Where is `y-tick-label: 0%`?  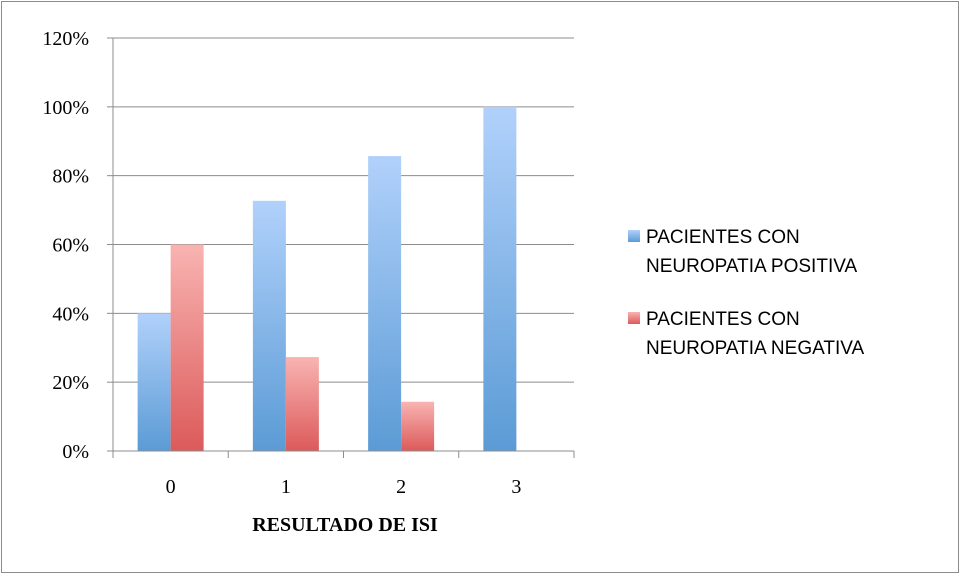
y-tick-label: 0% is located at coordinates (75, 452).